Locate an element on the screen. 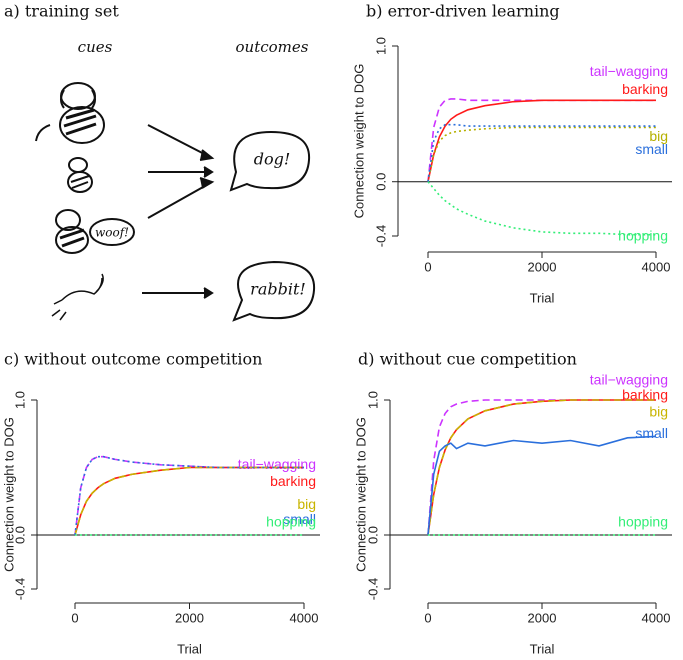 Image resolution: width=683 pixels, height=660 pixels. chart-title: c) without outcome competition is located at coordinates (133, 359).